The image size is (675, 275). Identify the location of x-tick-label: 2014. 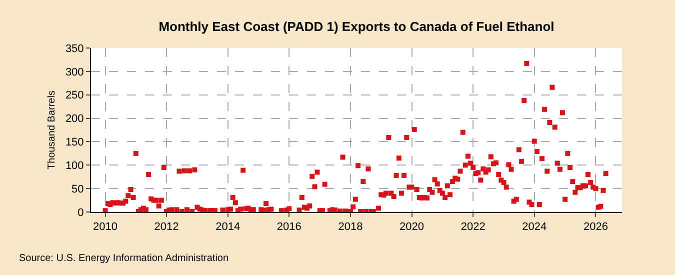
(228, 227).